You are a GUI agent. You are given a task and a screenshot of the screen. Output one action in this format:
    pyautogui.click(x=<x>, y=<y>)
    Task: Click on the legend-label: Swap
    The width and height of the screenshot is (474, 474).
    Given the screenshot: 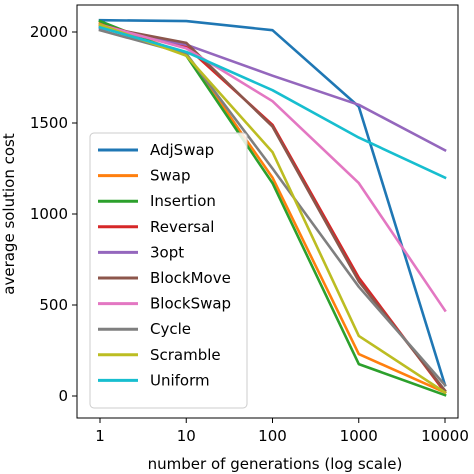 What is the action you would take?
    pyautogui.click(x=170, y=176)
    